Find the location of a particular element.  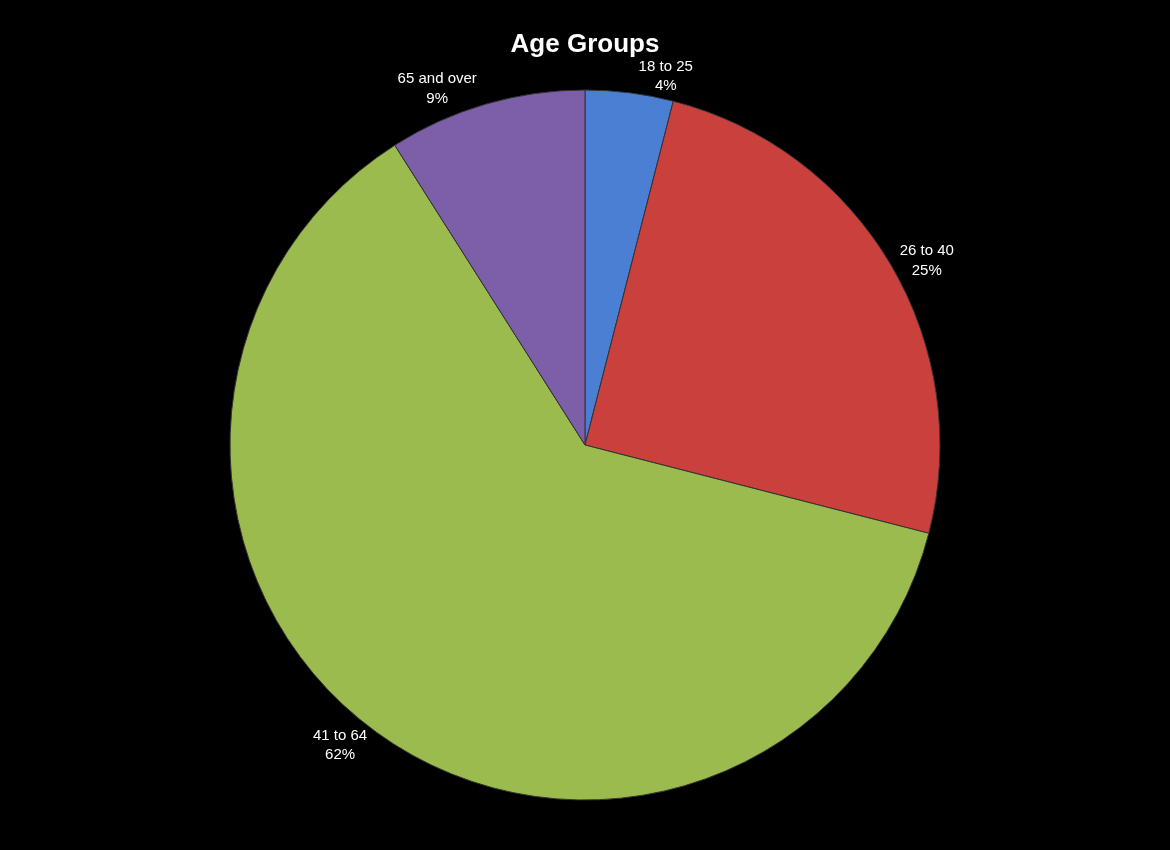

data-label: 4% is located at coordinates (665, 85).